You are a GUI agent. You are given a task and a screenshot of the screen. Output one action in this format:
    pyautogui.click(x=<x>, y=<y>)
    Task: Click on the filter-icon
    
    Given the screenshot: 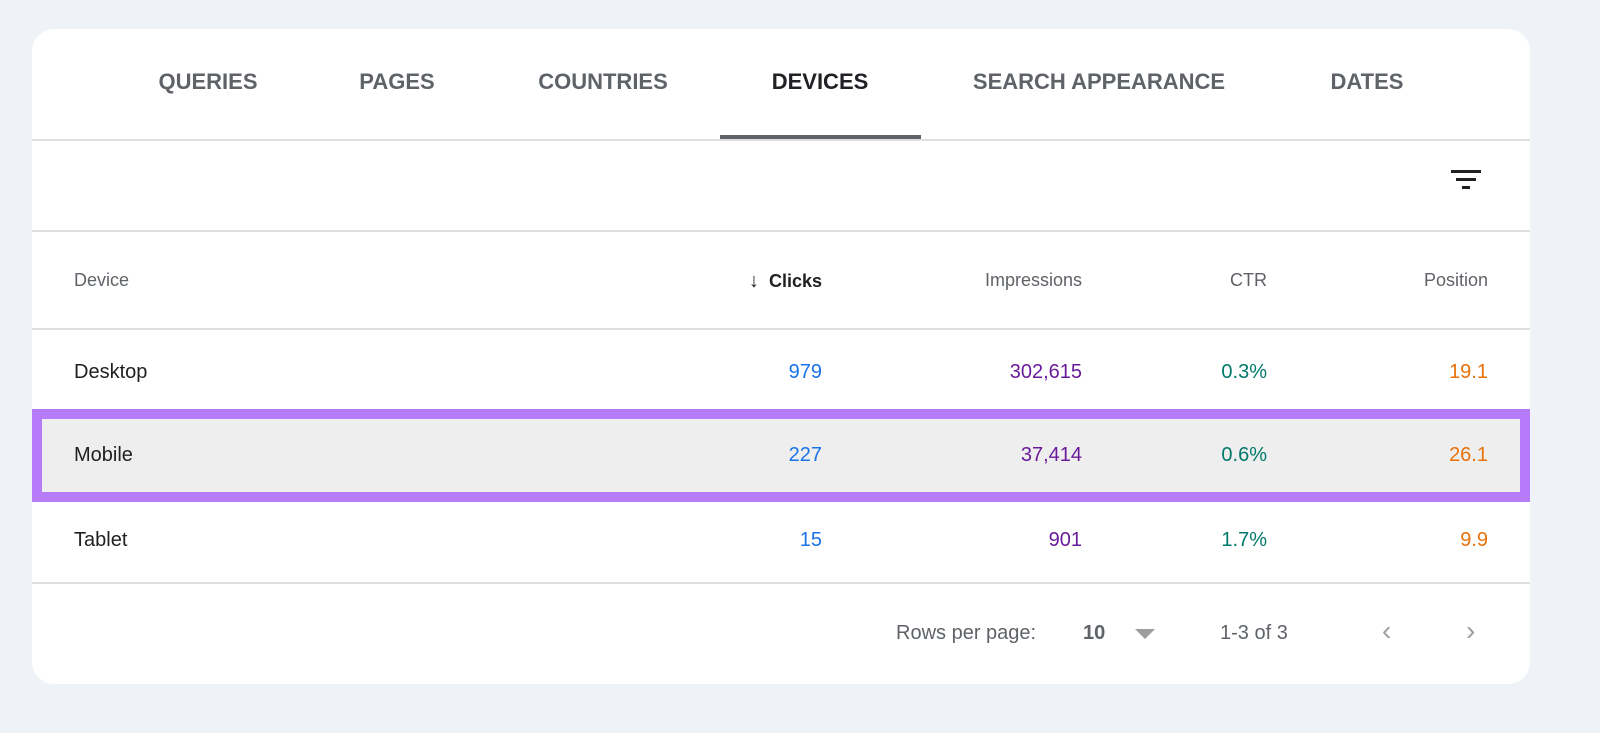 What is the action you would take?
    pyautogui.click(x=1466, y=180)
    